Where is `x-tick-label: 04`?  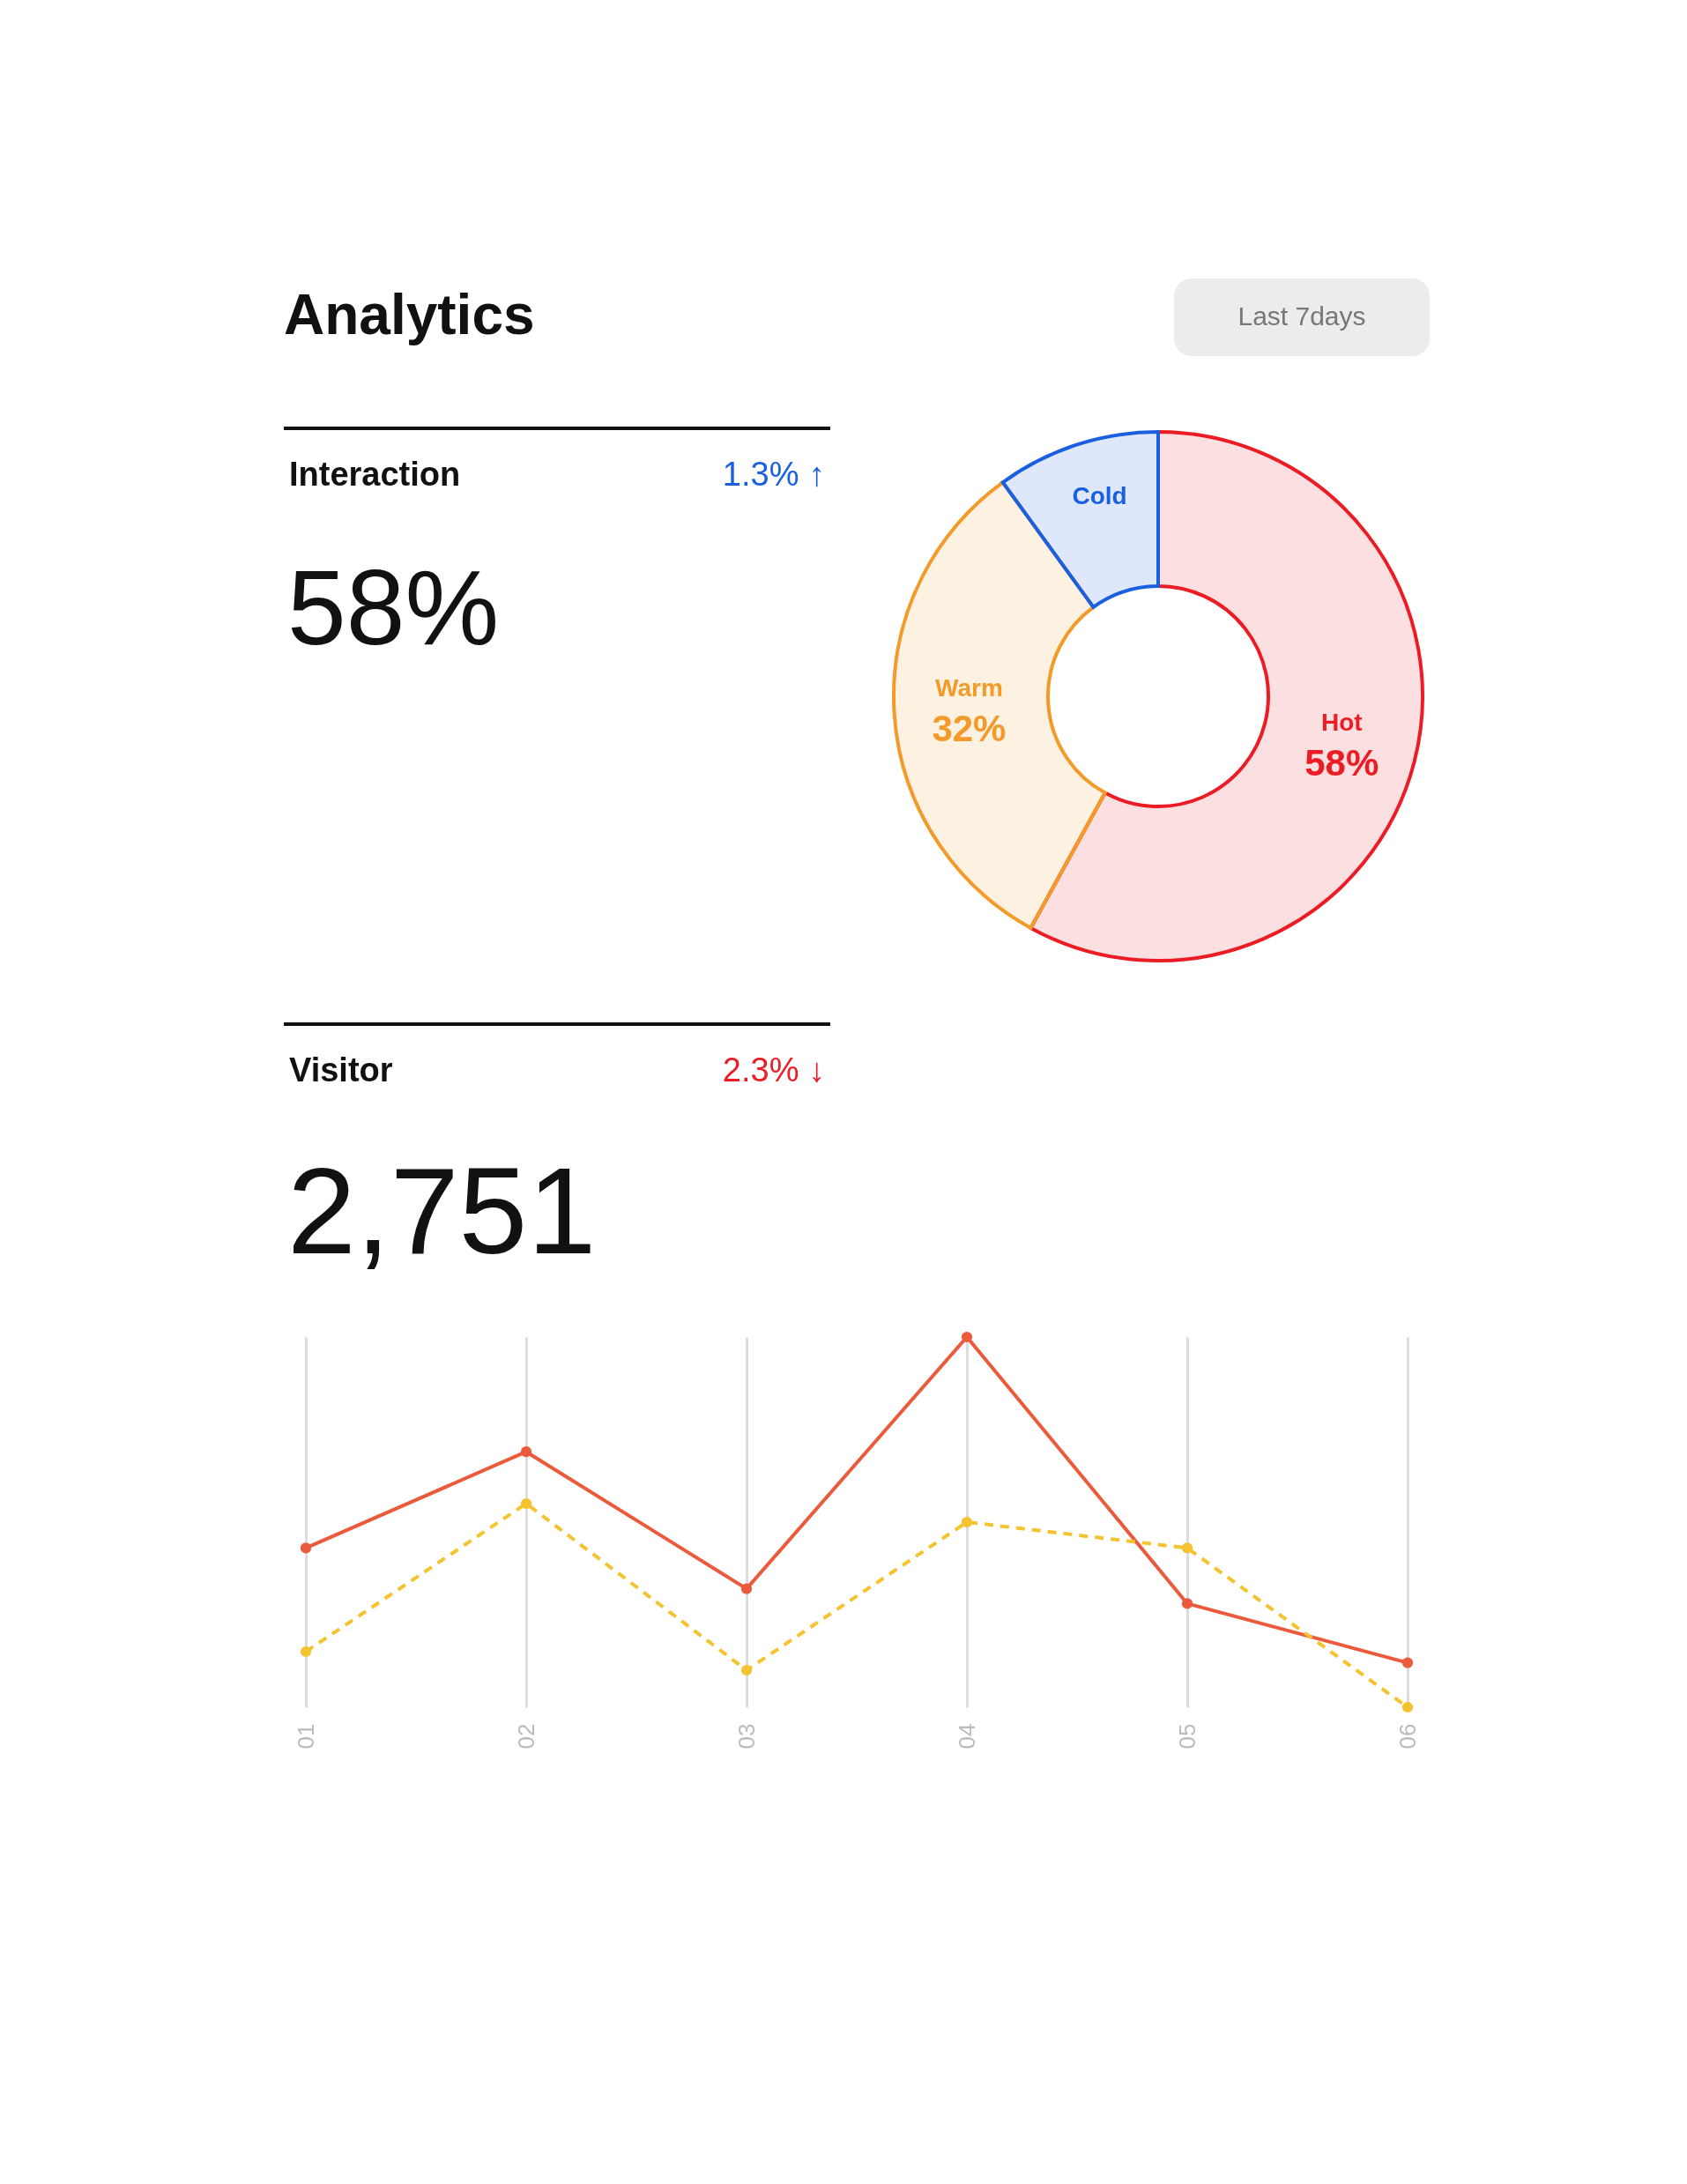
x-tick-label: 04 is located at coordinates (966, 1736).